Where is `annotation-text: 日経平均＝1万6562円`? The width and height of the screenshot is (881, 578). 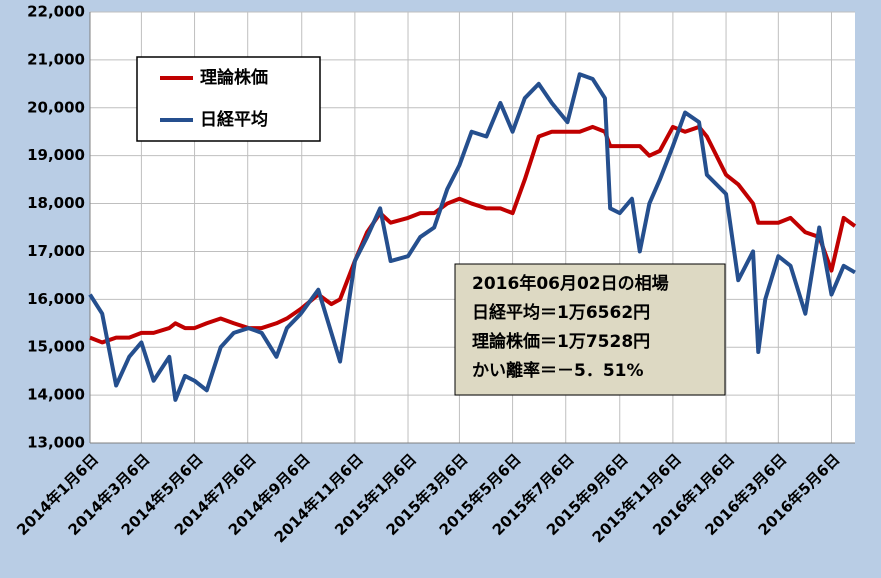
annotation-text: 日経平均＝1万6562円 is located at coordinates (561, 312).